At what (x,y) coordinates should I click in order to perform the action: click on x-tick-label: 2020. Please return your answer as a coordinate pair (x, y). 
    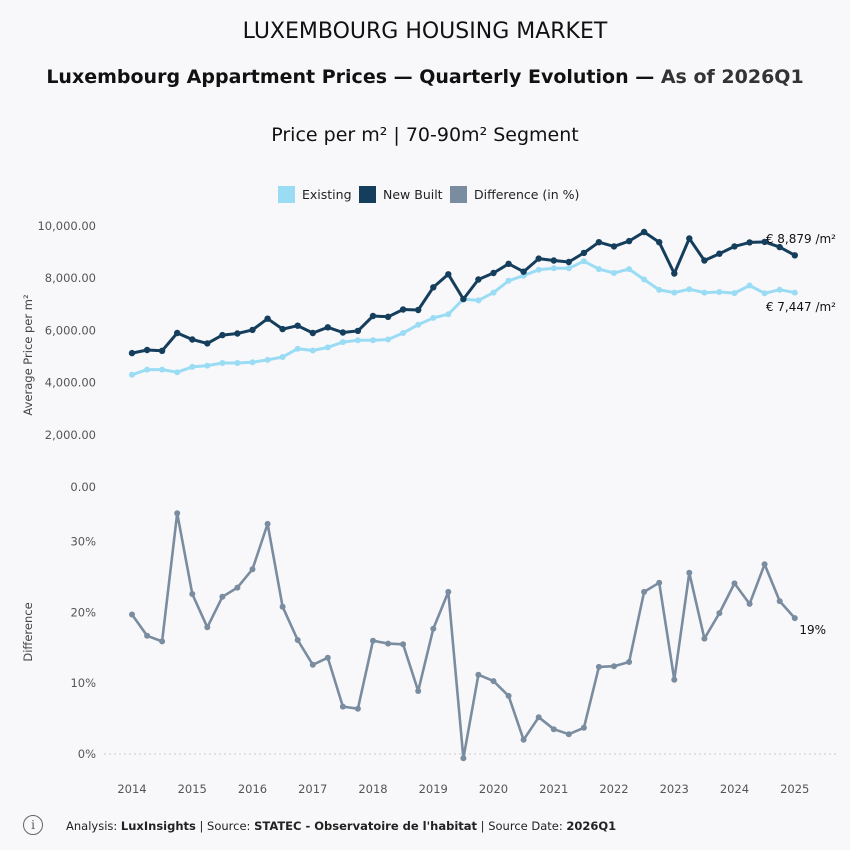
    Looking at the image, I should click on (493, 789).